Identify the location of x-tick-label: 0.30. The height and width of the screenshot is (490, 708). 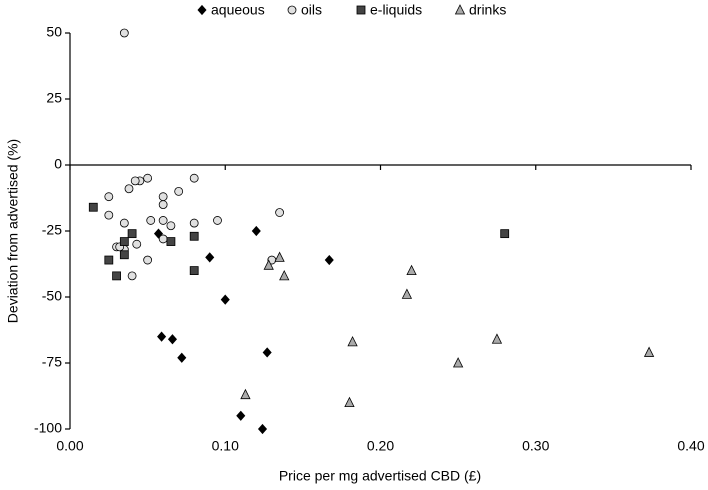
(535, 446).